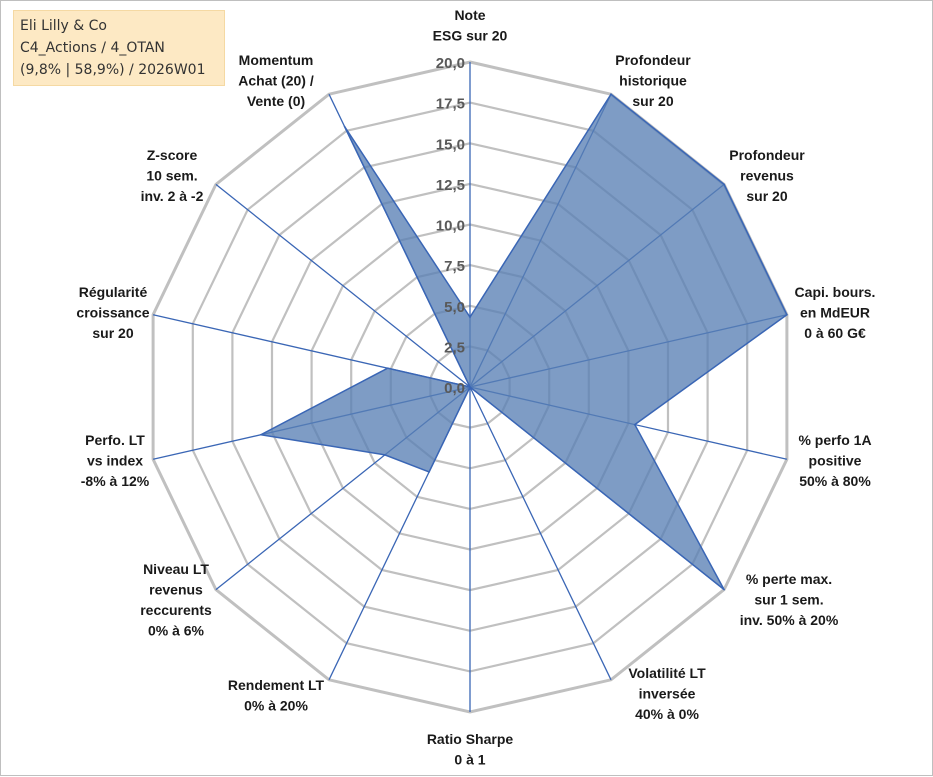 This screenshot has width=933, height=777. What do you see at coordinates (724, 184) in the screenshot?
I see `data-point-profondeur-revenus` at bounding box center [724, 184].